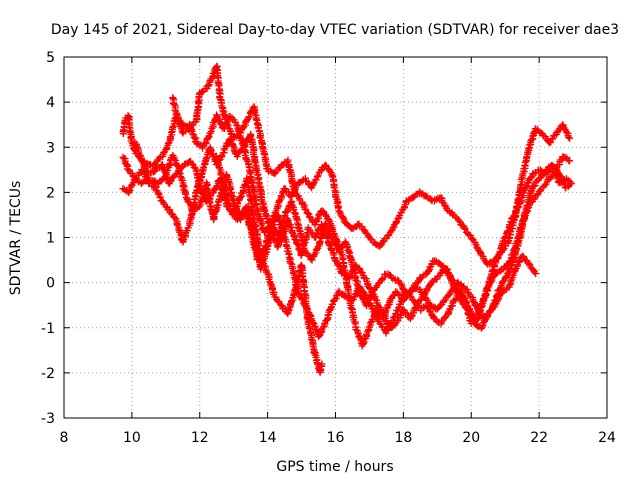  Describe the element at coordinates (50, 103) in the screenshot. I see `y-tick-label: 4` at that location.